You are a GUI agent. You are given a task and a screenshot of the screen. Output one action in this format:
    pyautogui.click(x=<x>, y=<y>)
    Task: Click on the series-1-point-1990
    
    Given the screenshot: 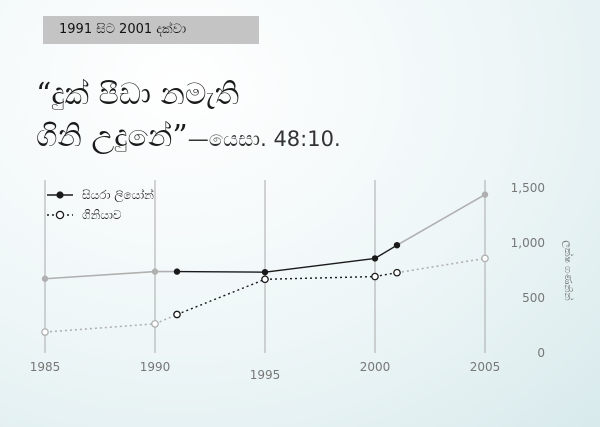 What is the action you would take?
    pyautogui.click(x=155, y=271)
    